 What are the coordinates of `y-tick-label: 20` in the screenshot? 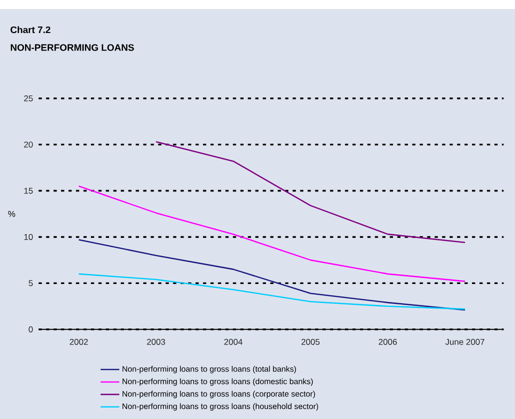 It's located at (28, 145).